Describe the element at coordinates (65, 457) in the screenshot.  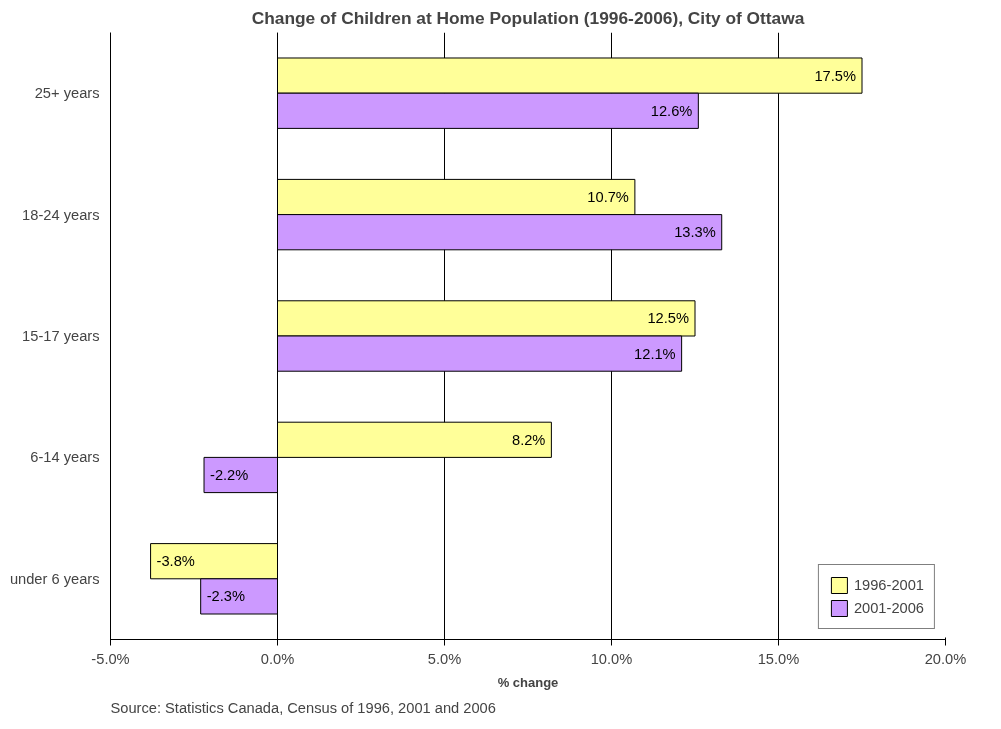
I see `y-tick-label: 6-14 years` at that location.